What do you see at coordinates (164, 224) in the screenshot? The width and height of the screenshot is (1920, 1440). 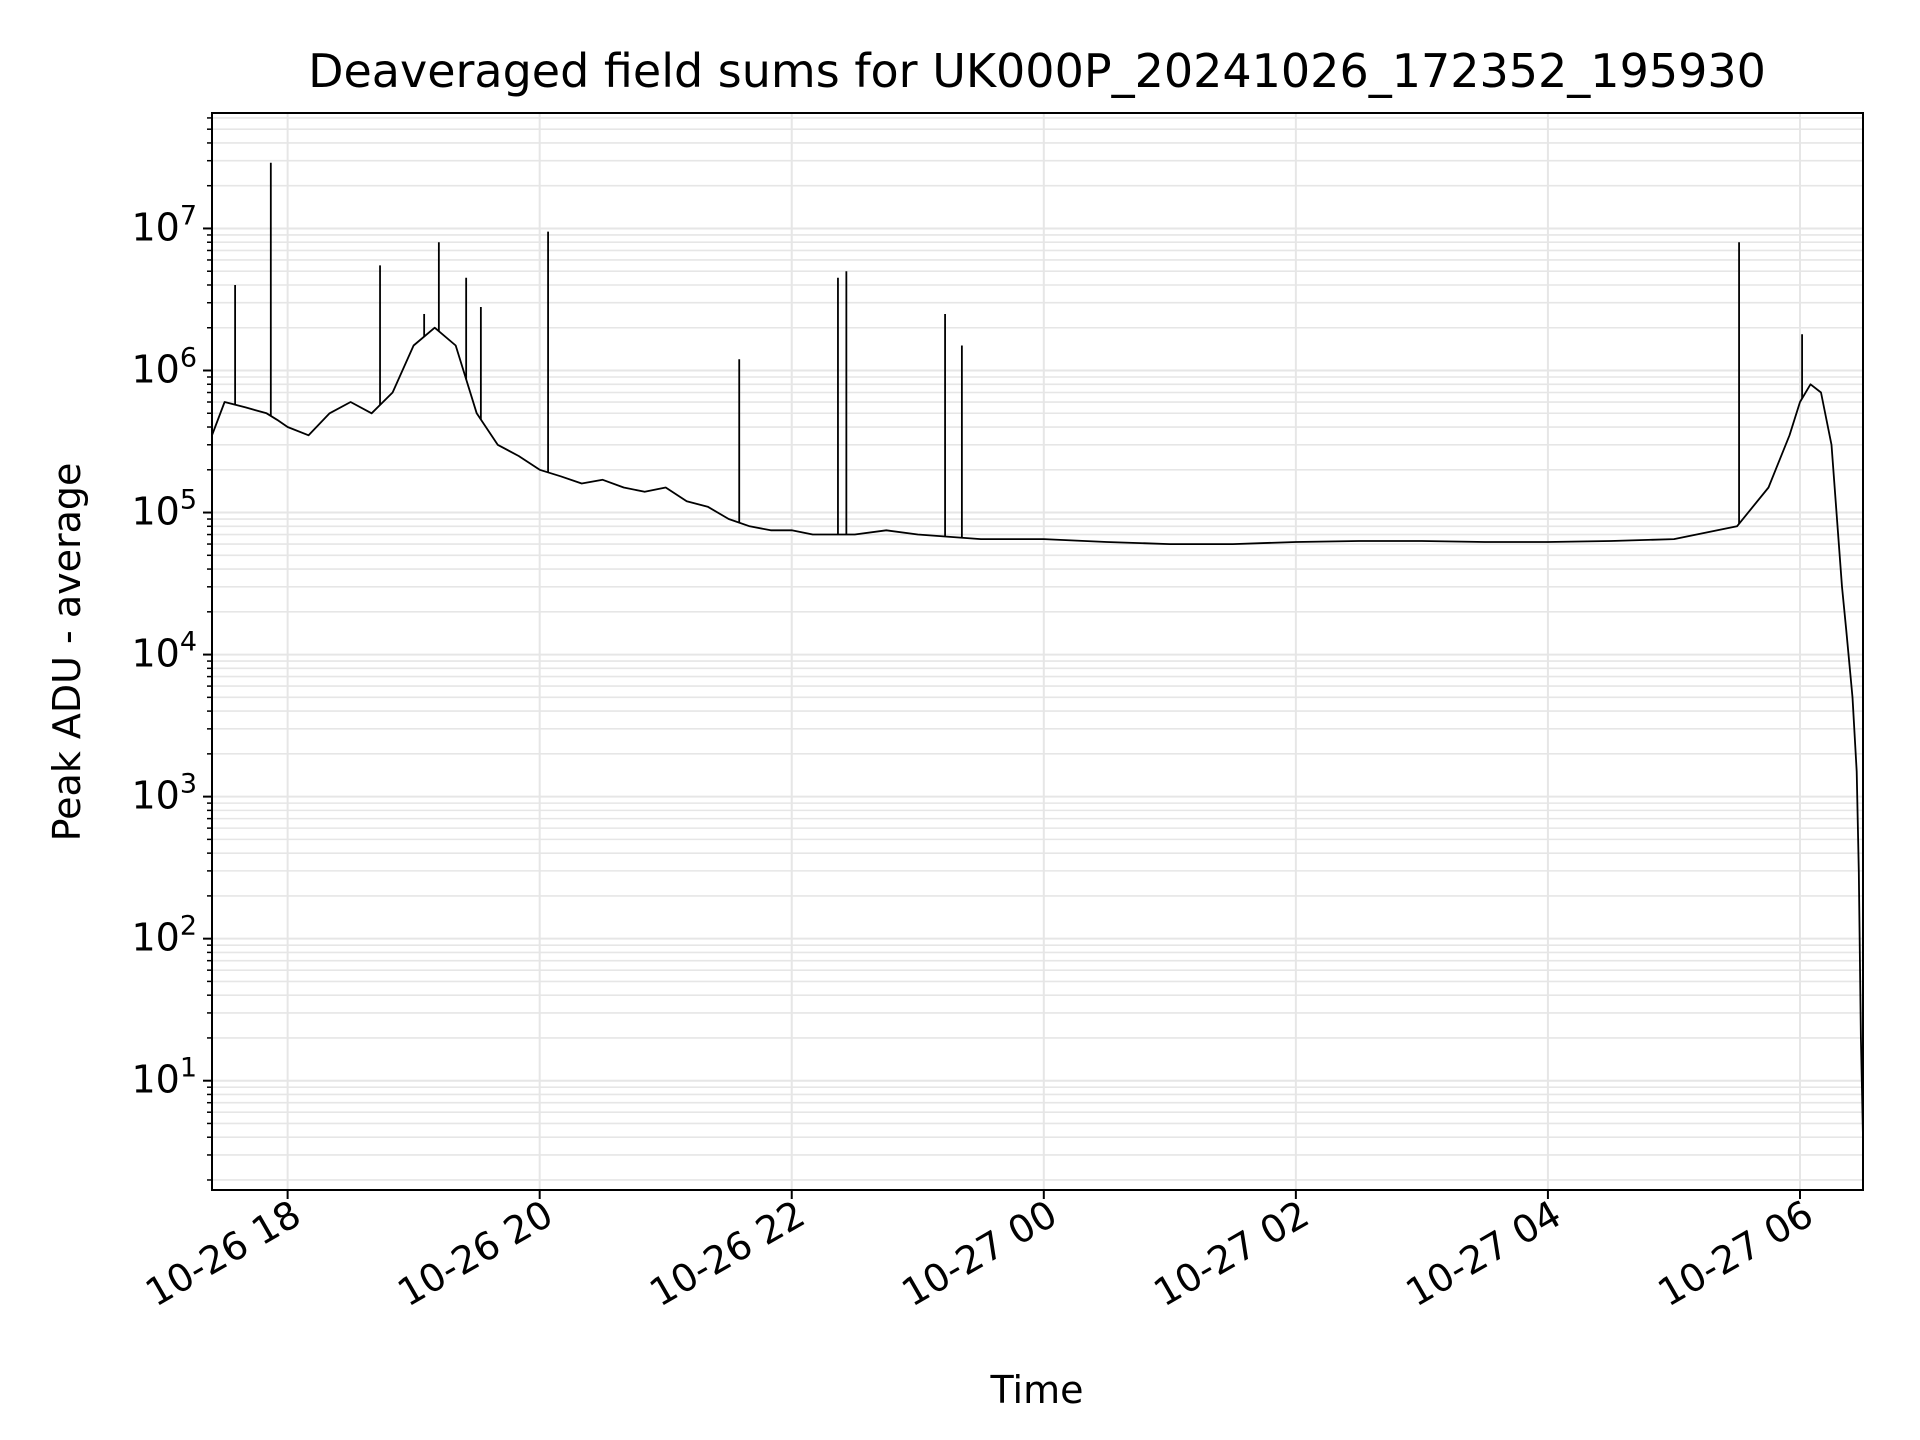 I see `y-tick-label: 107` at bounding box center [164, 224].